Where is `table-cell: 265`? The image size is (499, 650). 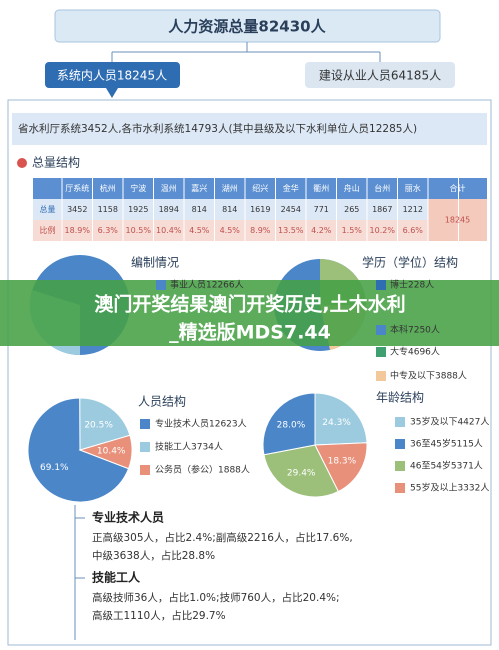 table-cell: 265 is located at coordinates (351, 209).